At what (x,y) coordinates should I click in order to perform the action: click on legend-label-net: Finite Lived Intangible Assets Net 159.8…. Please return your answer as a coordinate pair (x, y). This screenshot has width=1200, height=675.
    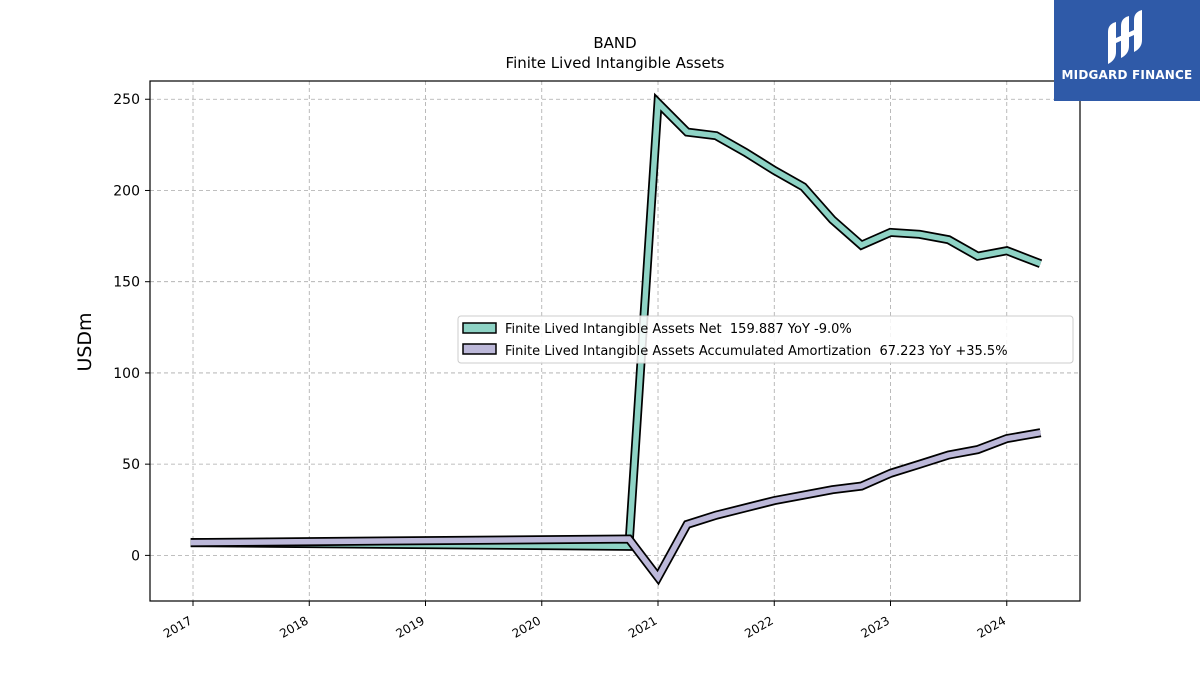
    Looking at the image, I should click on (678, 329).